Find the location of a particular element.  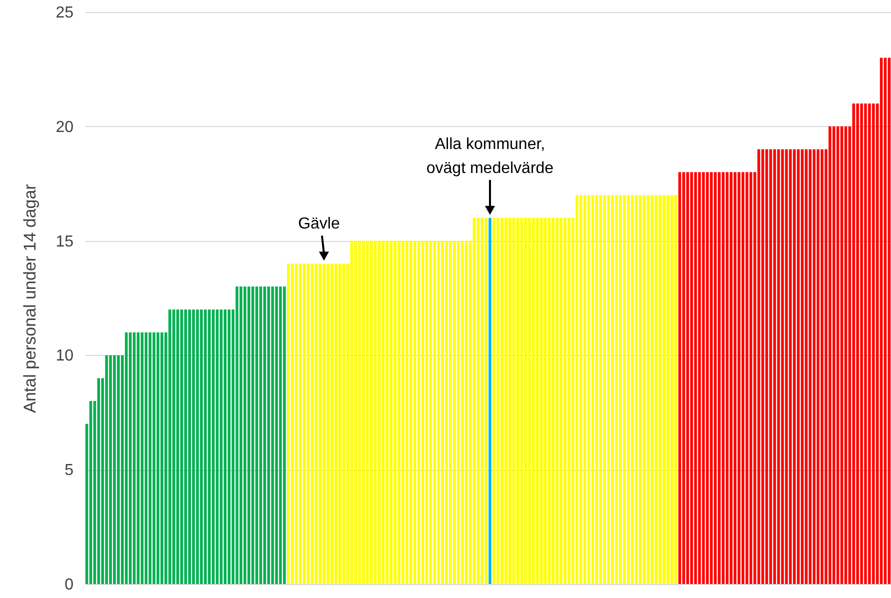

y-tick-label: 5 is located at coordinates (69, 471).